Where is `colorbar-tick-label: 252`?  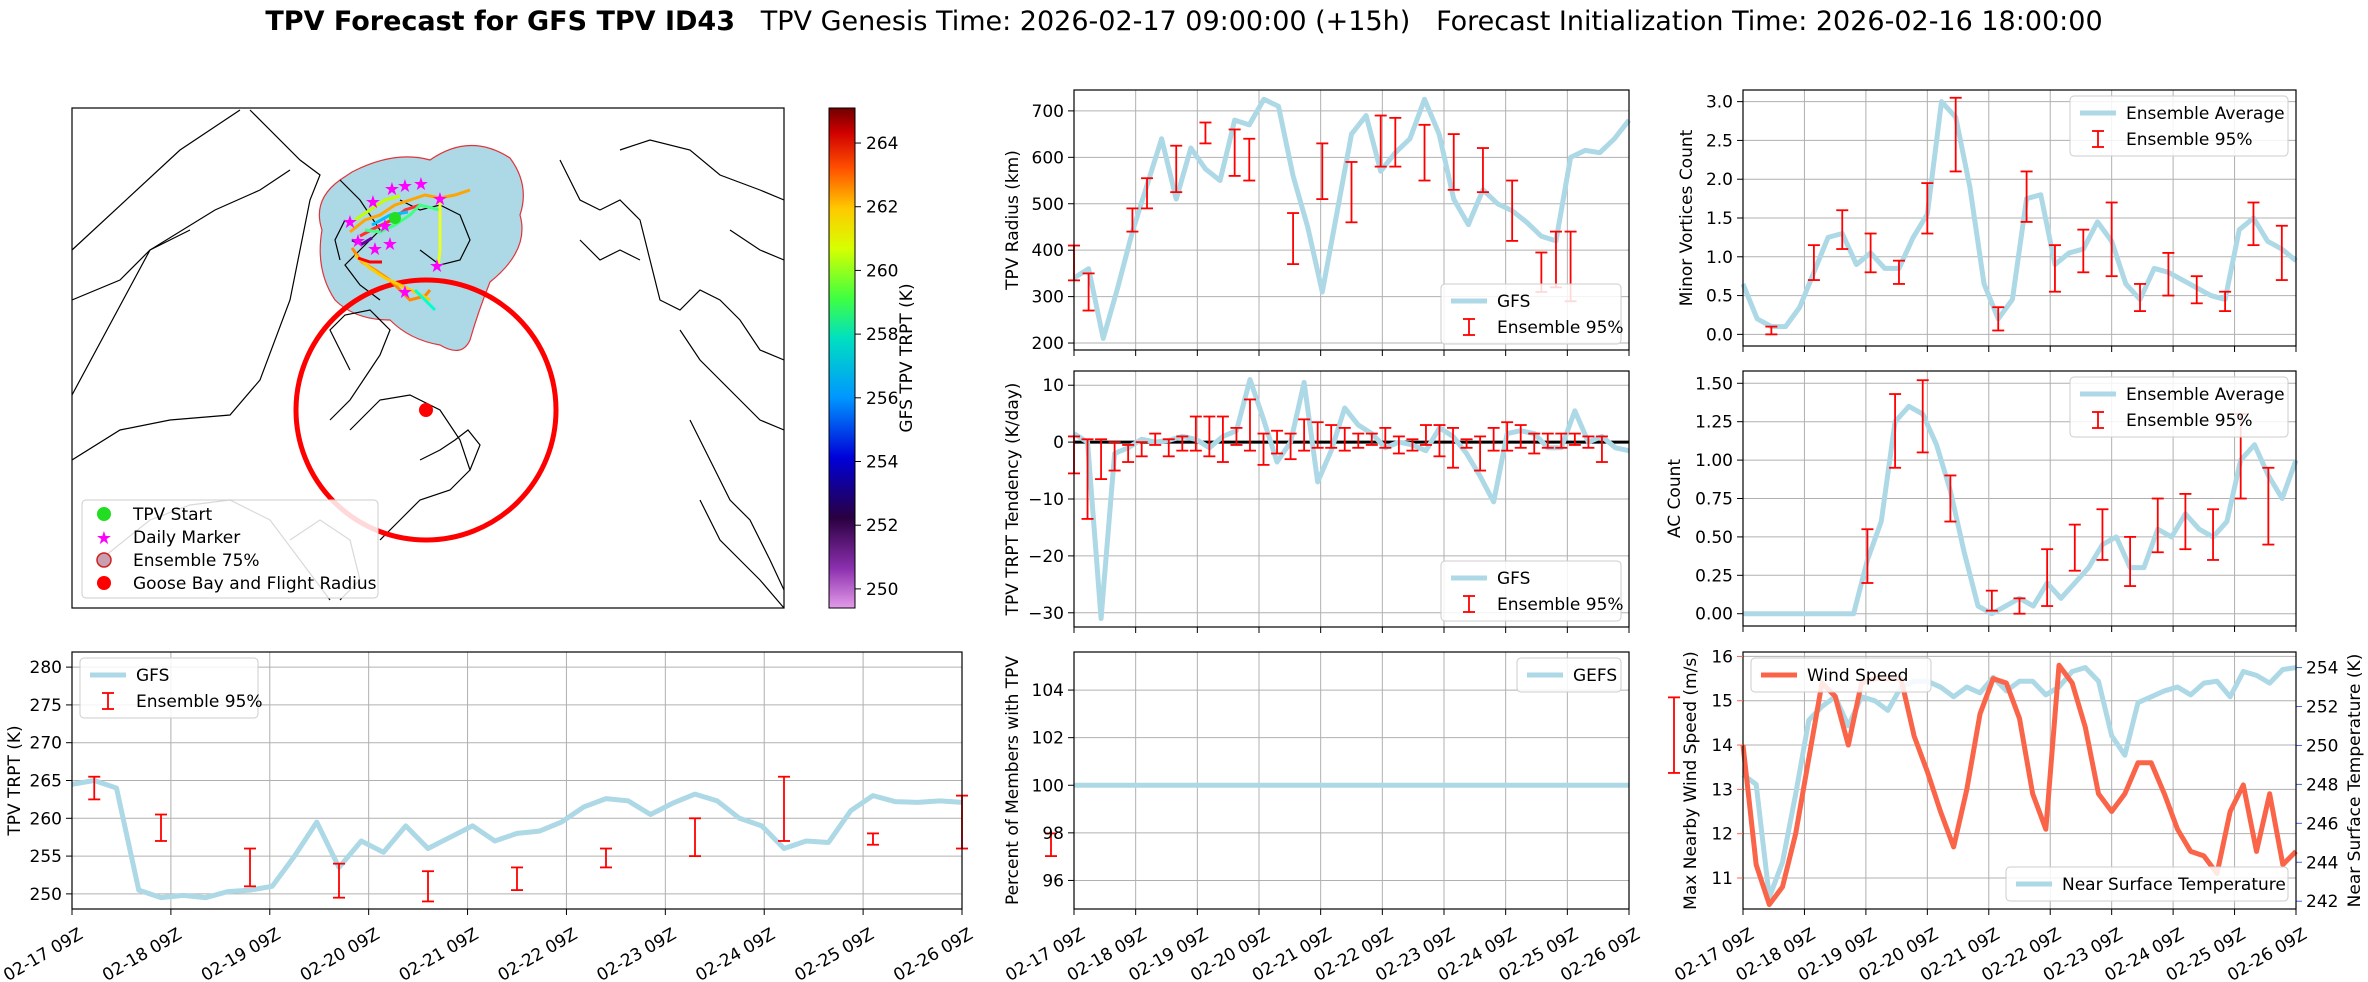
colorbar-tick-label: 252 is located at coordinates (882, 526).